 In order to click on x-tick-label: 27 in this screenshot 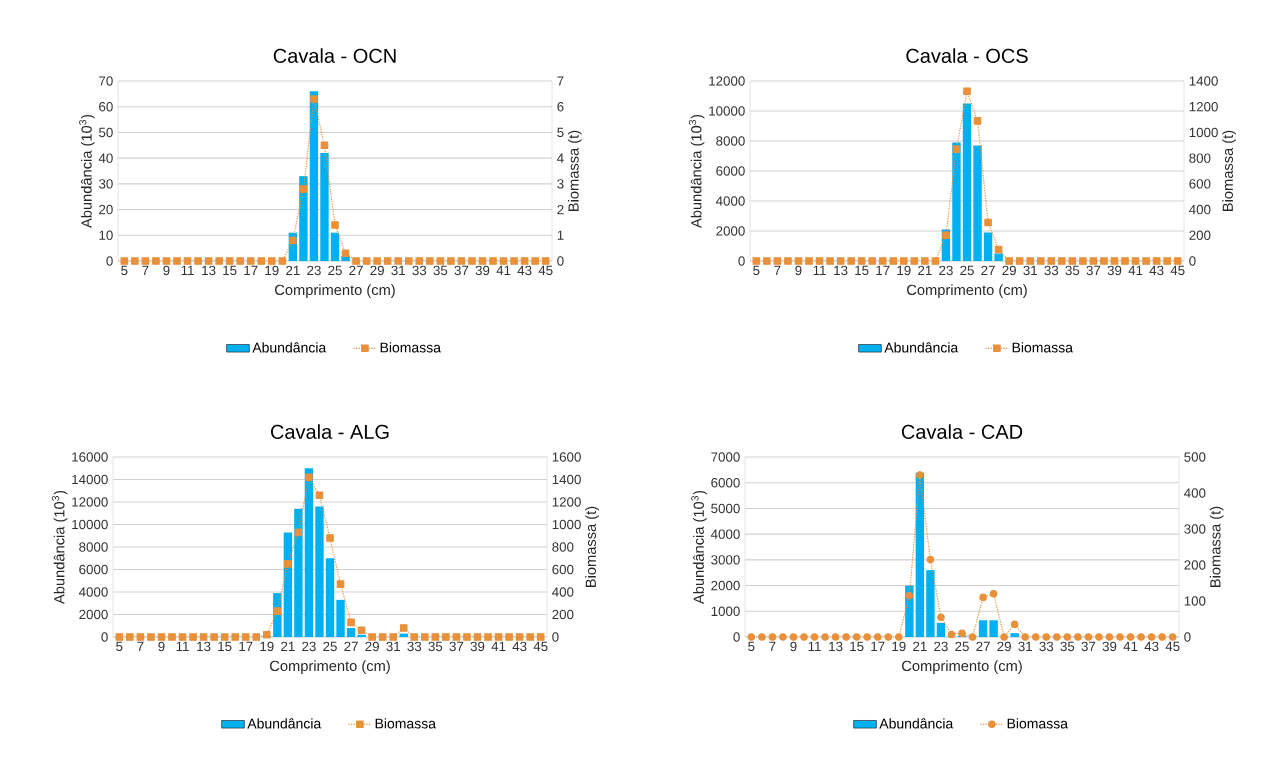, I will do `click(983, 646)`.